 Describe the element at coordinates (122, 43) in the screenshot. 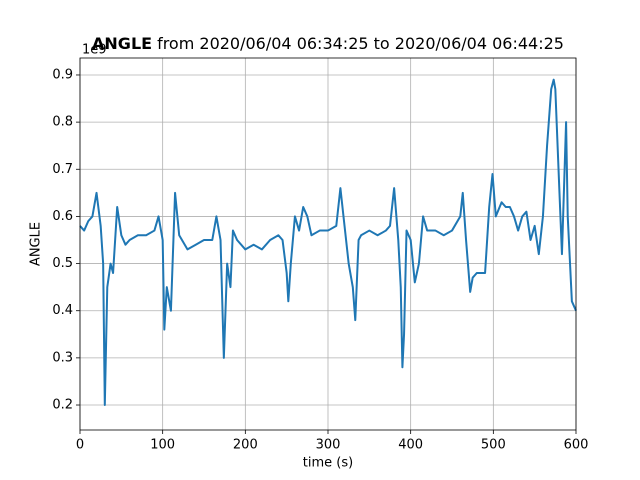

I see `title-bold: ANGLE` at that location.